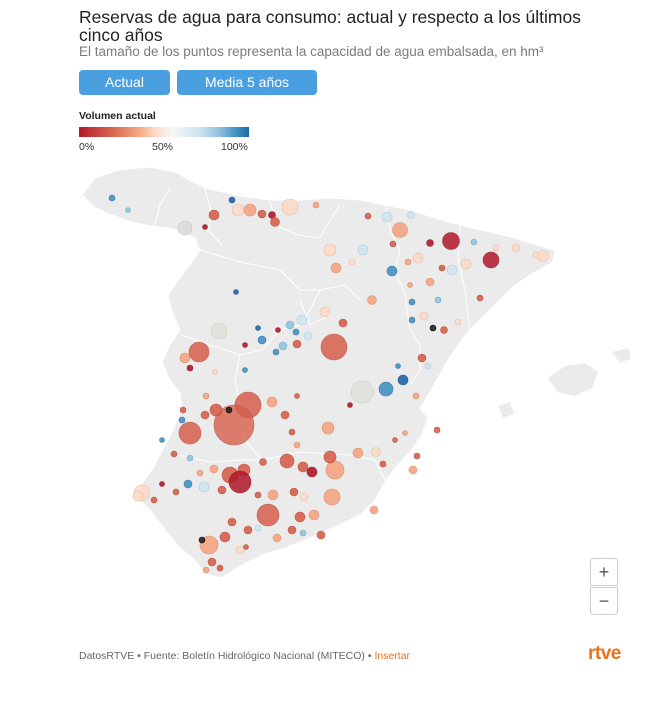  I want to click on media-5-anos-button: Media 5 años, so click(247, 82).